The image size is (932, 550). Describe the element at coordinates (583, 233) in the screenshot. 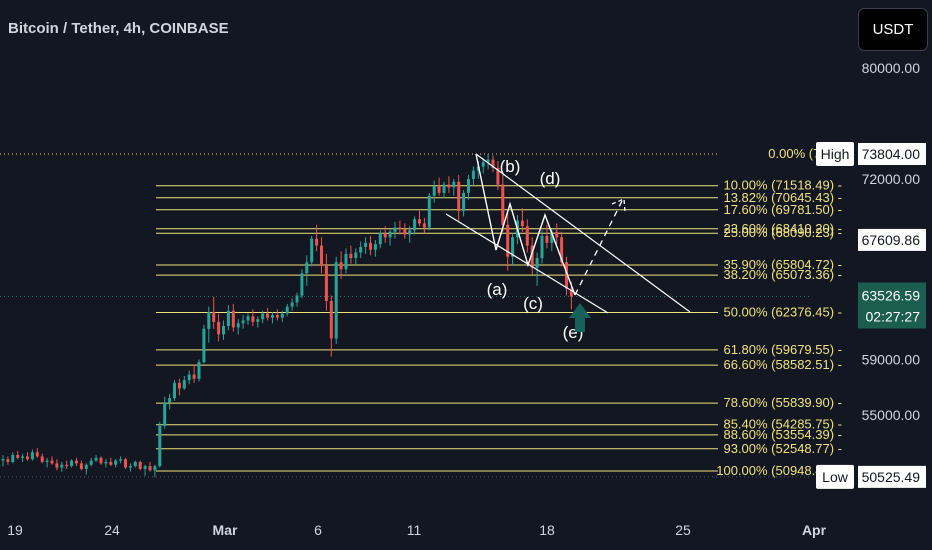

I see `channel-upper-line` at that location.